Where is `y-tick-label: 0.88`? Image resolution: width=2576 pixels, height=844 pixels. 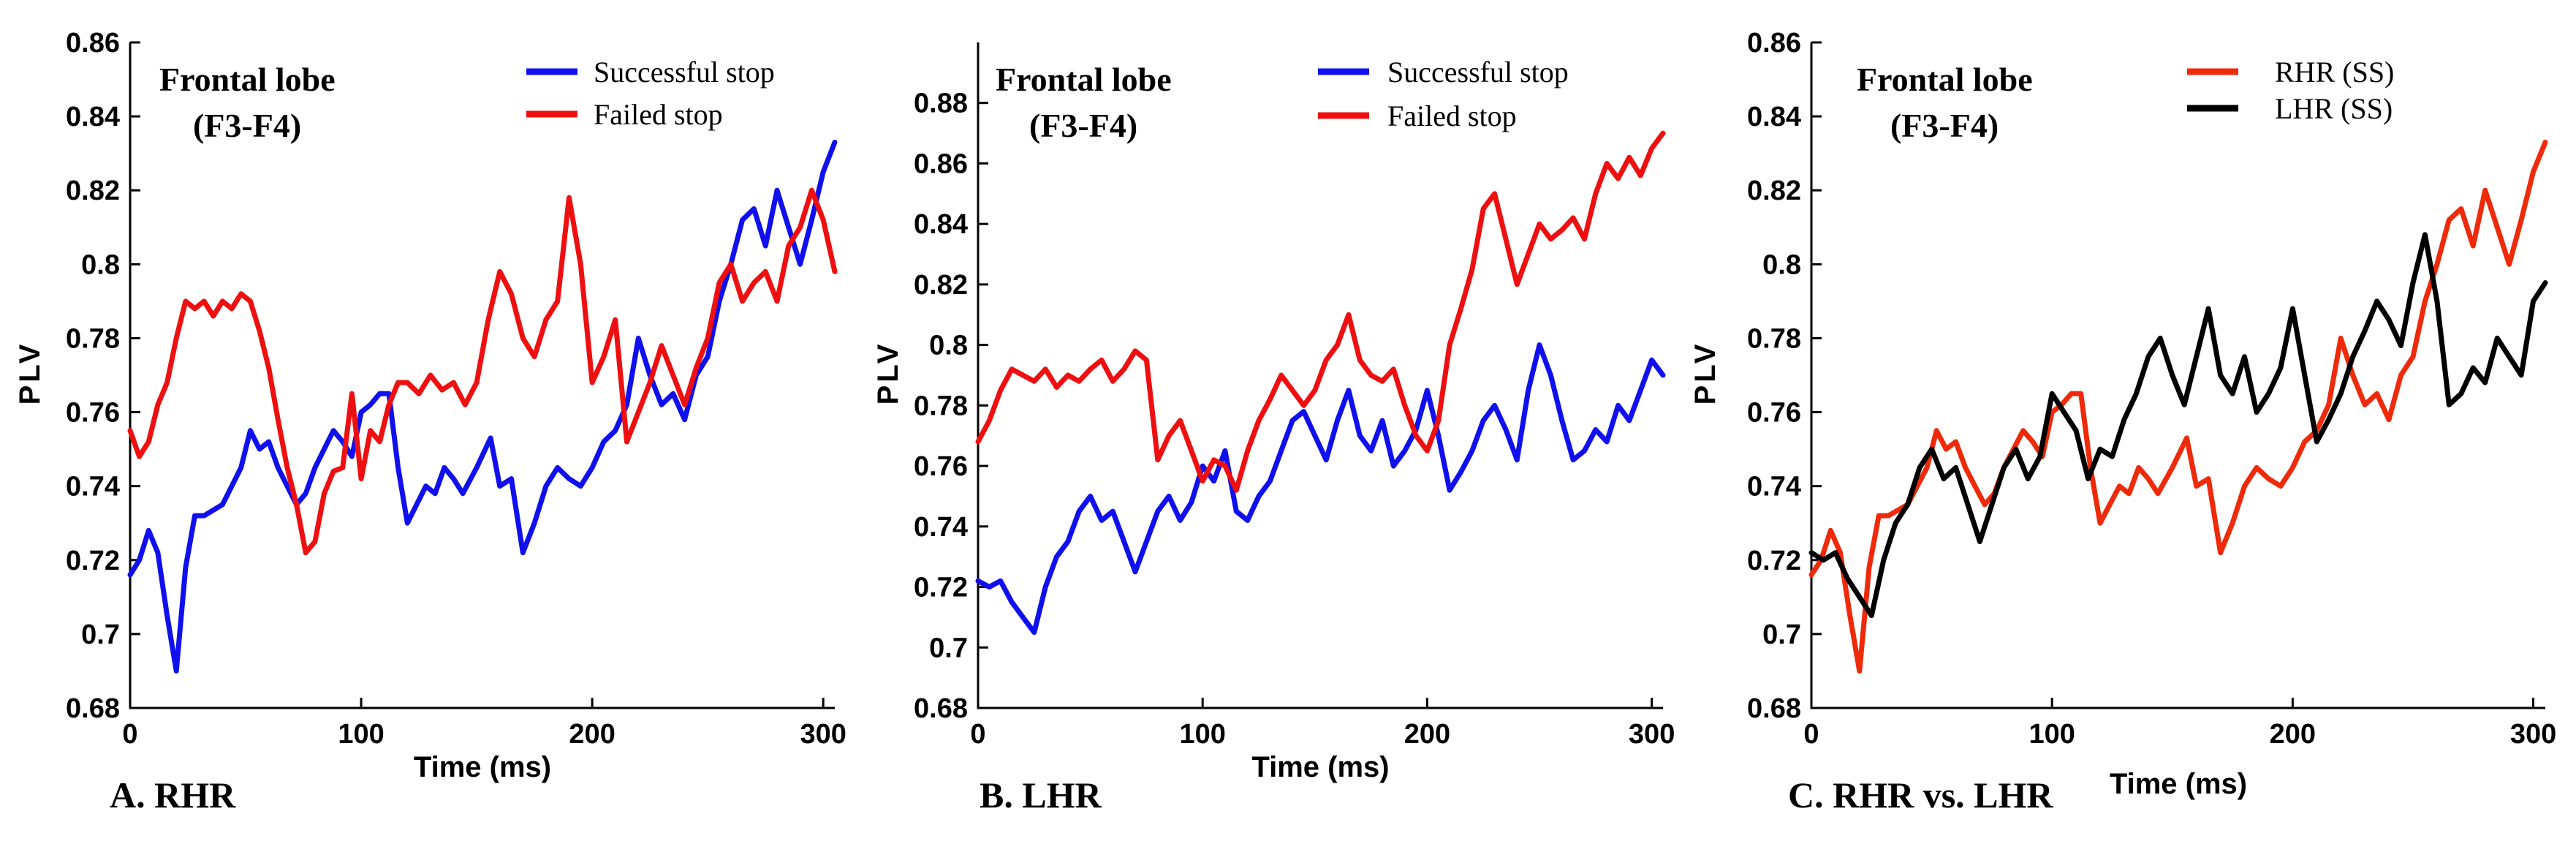
y-tick-label: 0.88 is located at coordinates (941, 103).